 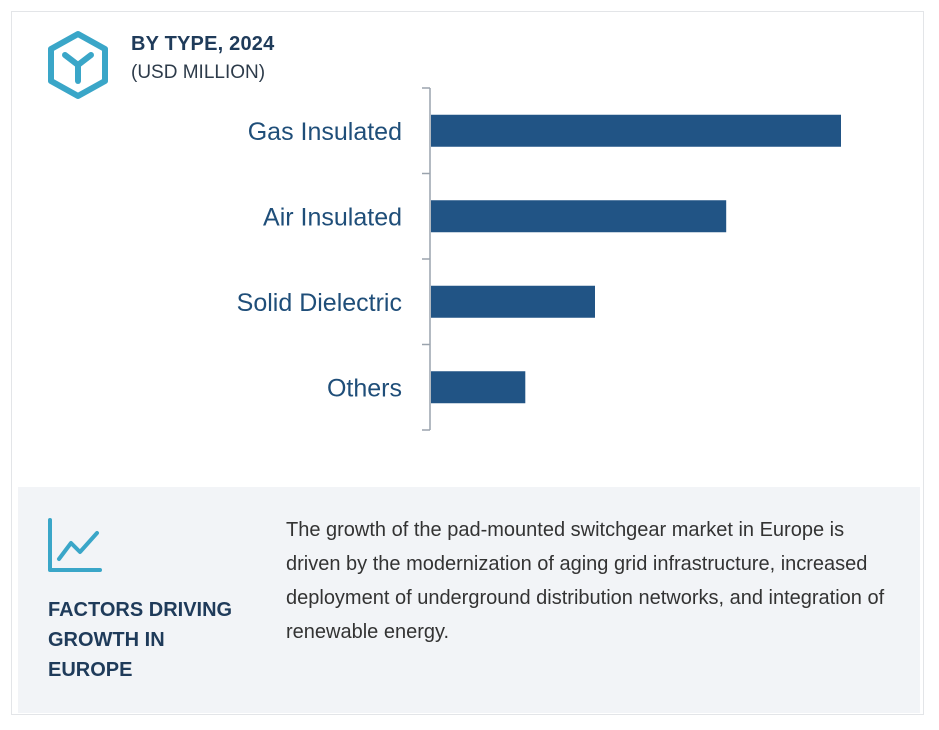 What do you see at coordinates (364, 388) in the screenshot?
I see `category-label: Others` at bounding box center [364, 388].